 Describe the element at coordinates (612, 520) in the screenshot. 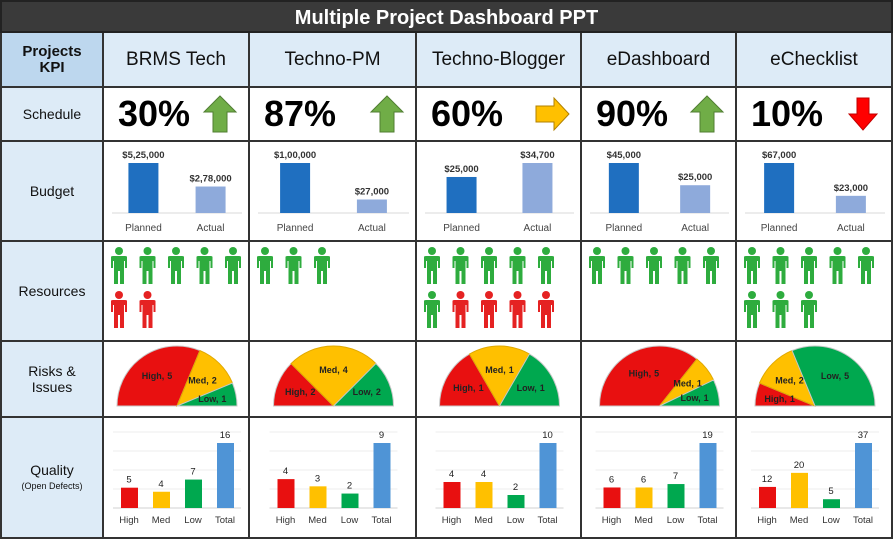

I see `quality-category-label: High` at that location.